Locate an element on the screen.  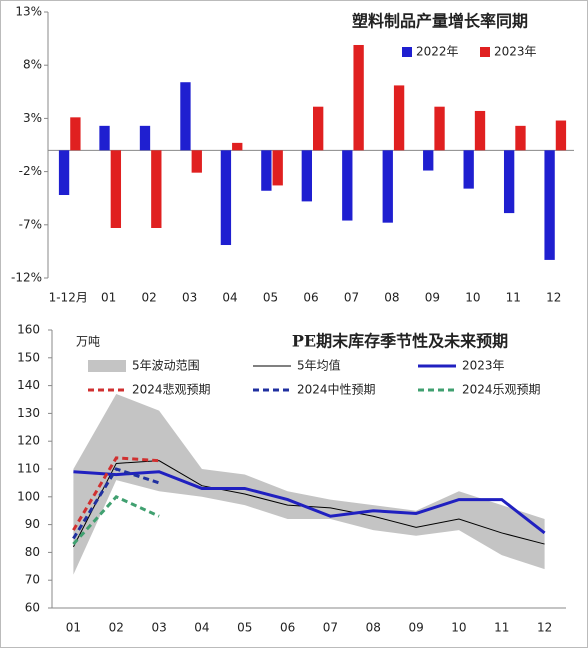
y-axis-label: 万吨 is located at coordinates (88, 342).